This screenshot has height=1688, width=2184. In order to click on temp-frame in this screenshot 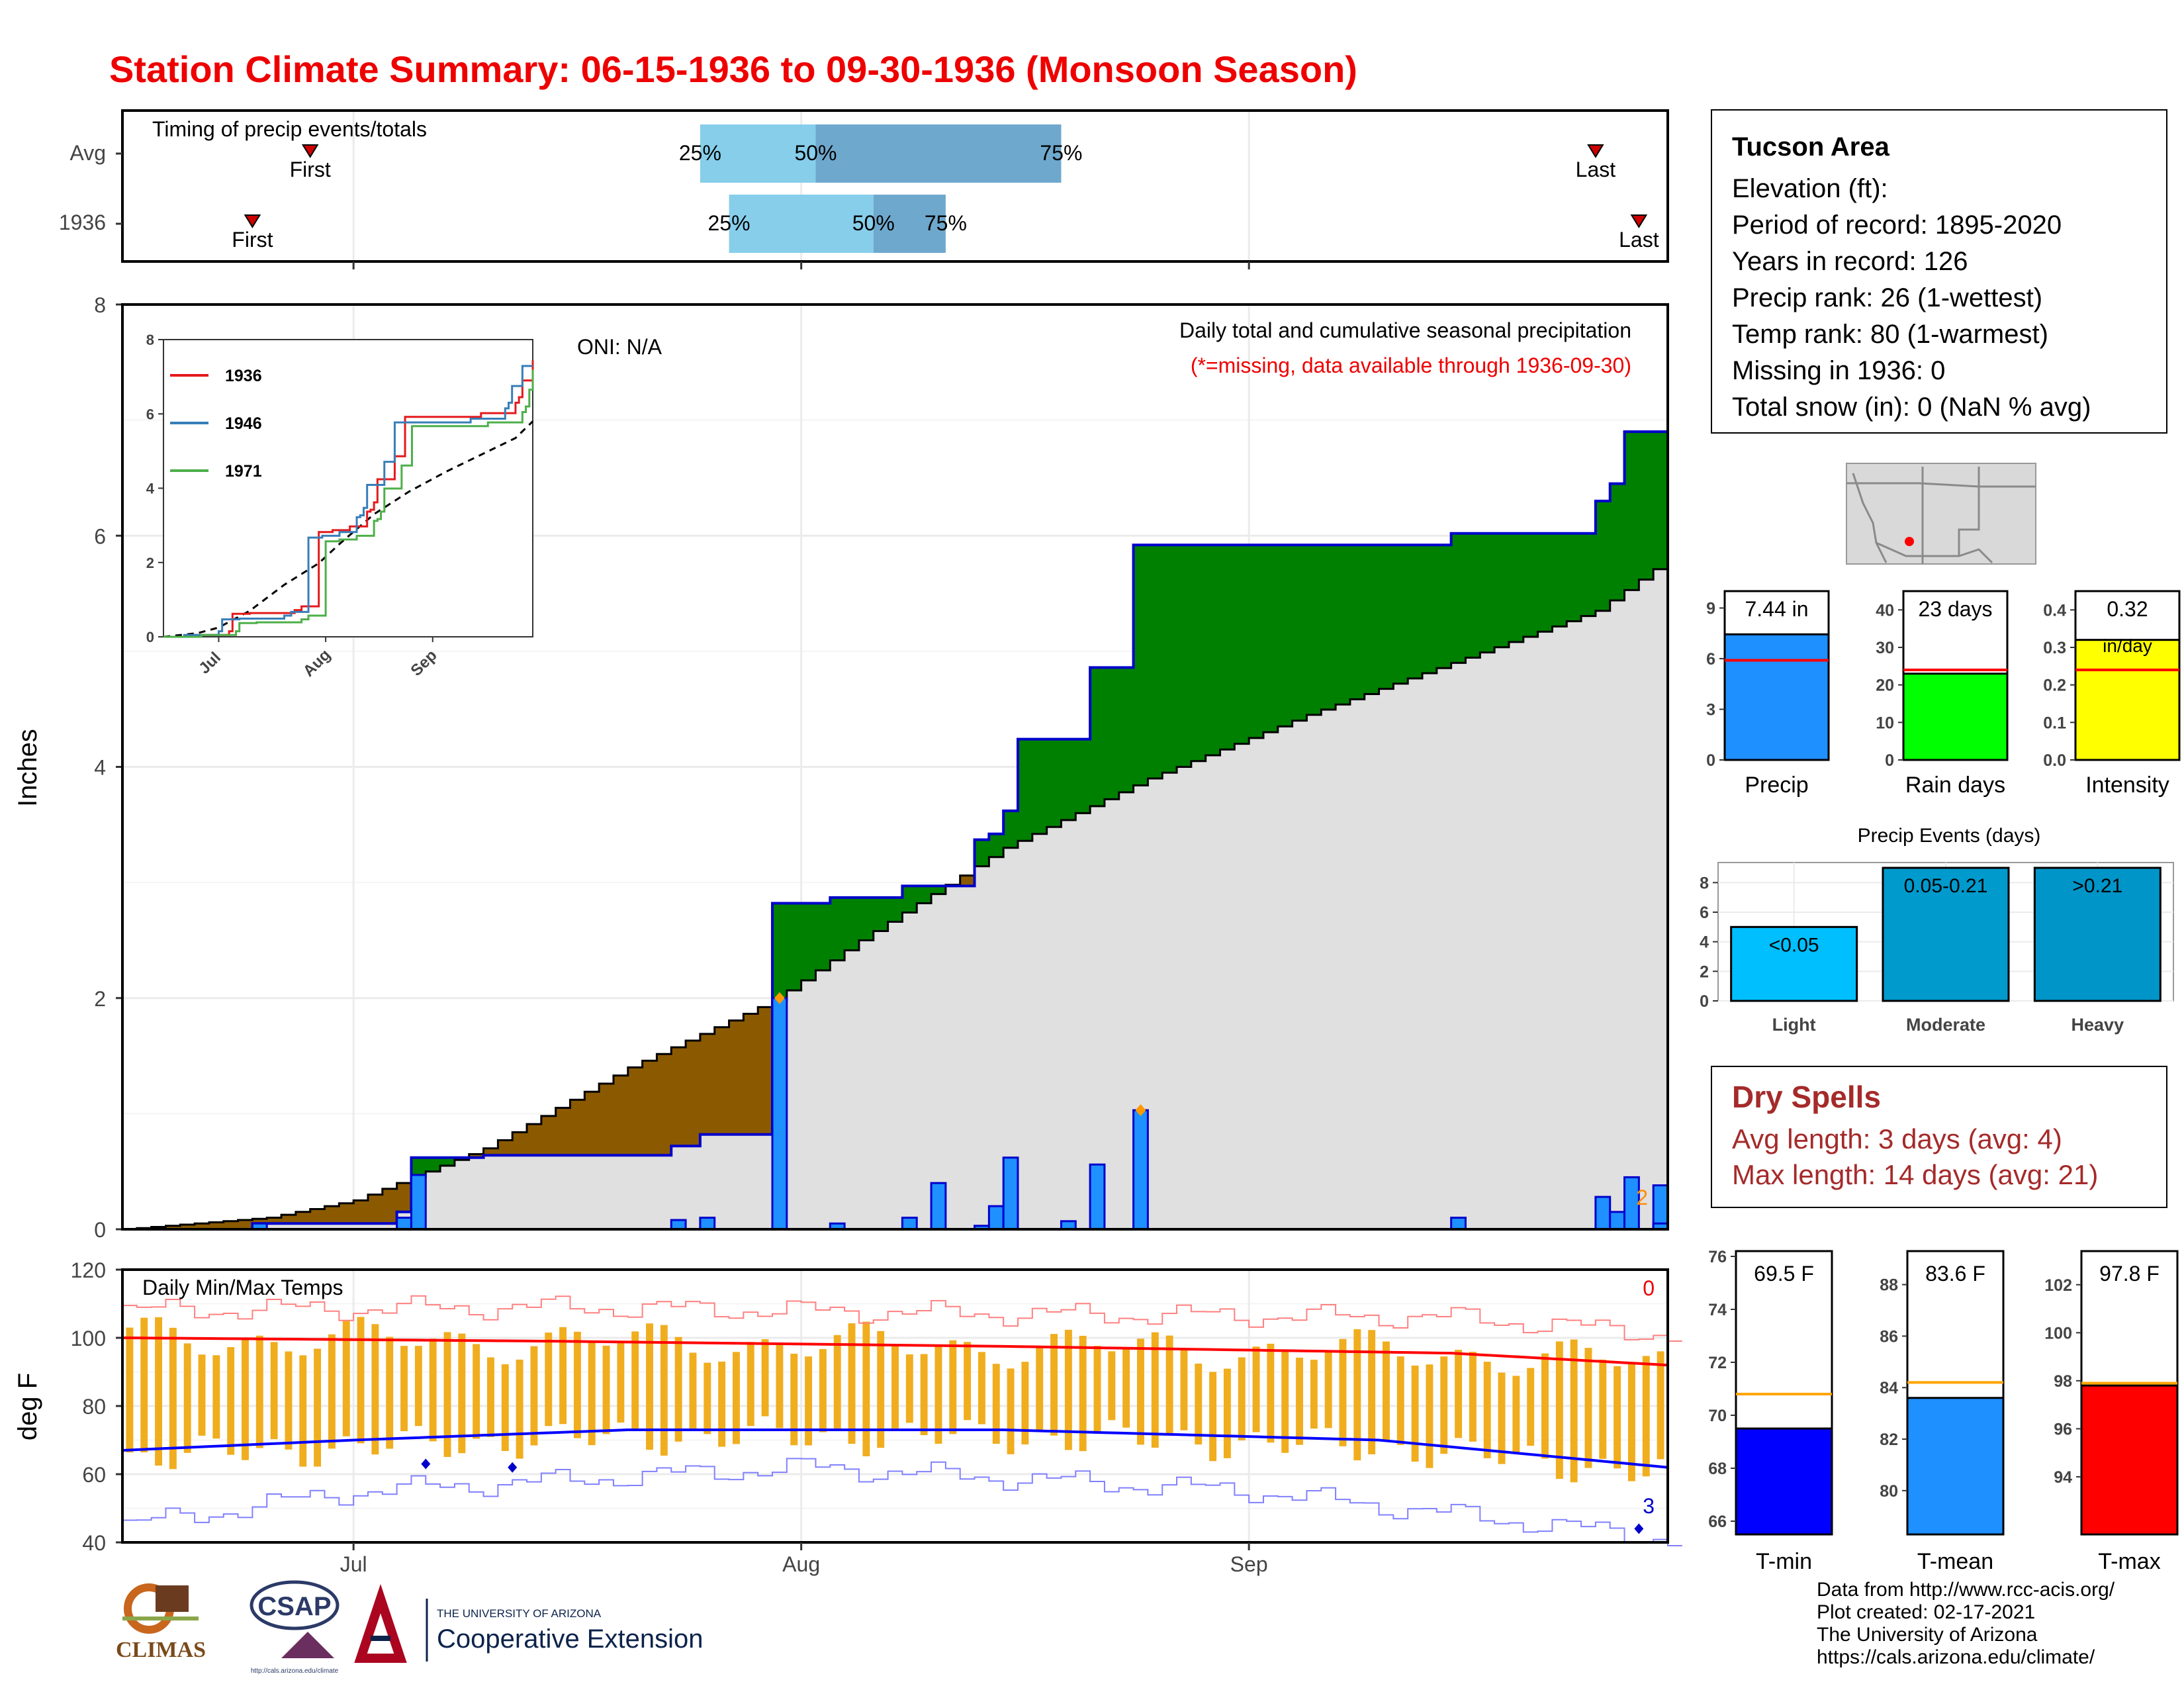, I will do `click(895, 1406)`.